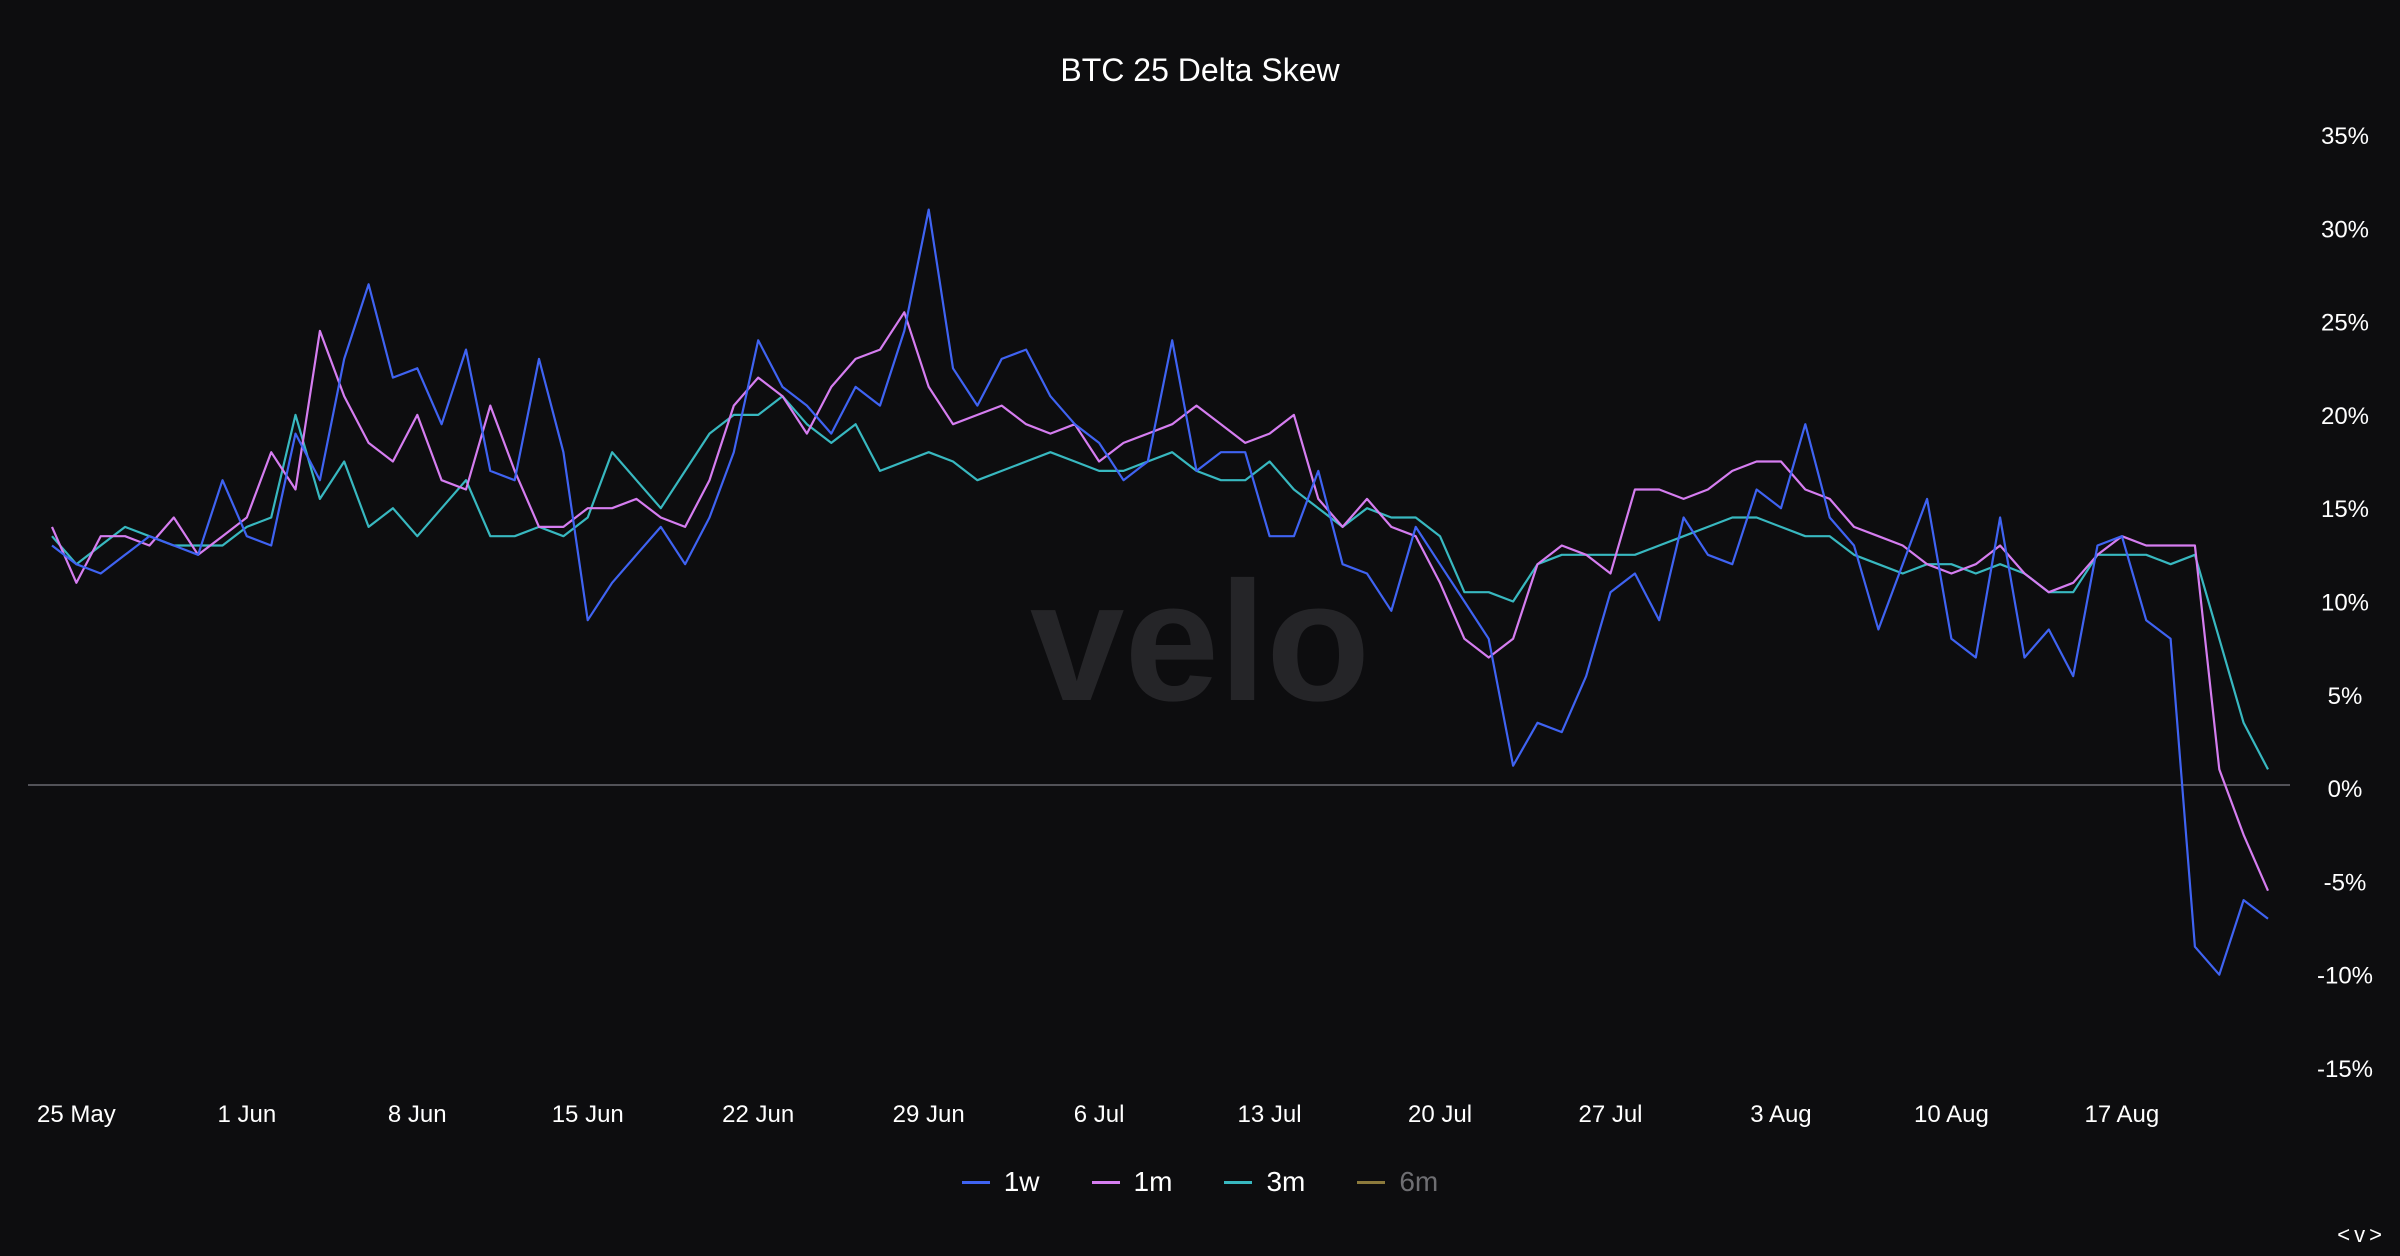 The width and height of the screenshot is (2400, 1256). What do you see at coordinates (1951, 1114) in the screenshot?
I see `x-tick-label: 10 Aug` at bounding box center [1951, 1114].